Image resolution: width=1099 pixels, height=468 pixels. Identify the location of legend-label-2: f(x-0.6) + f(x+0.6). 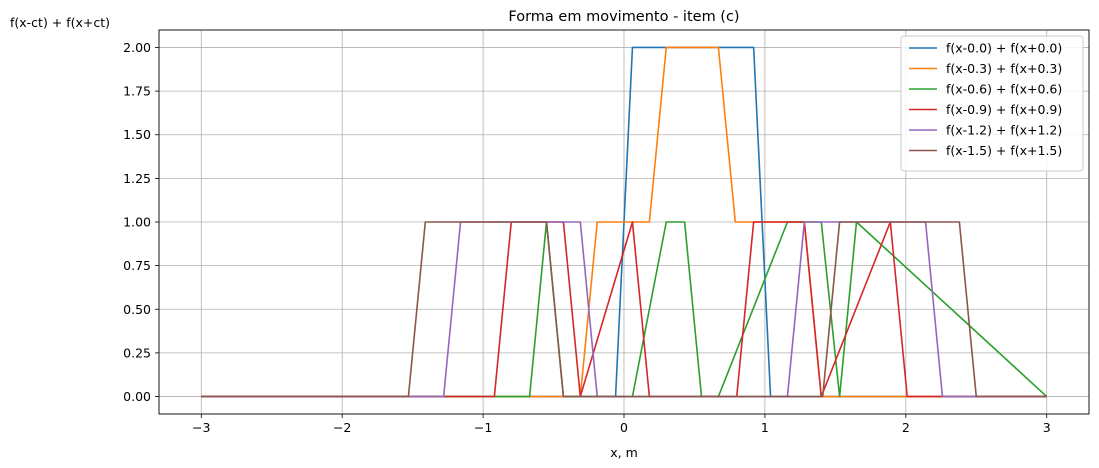
(1004, 89).